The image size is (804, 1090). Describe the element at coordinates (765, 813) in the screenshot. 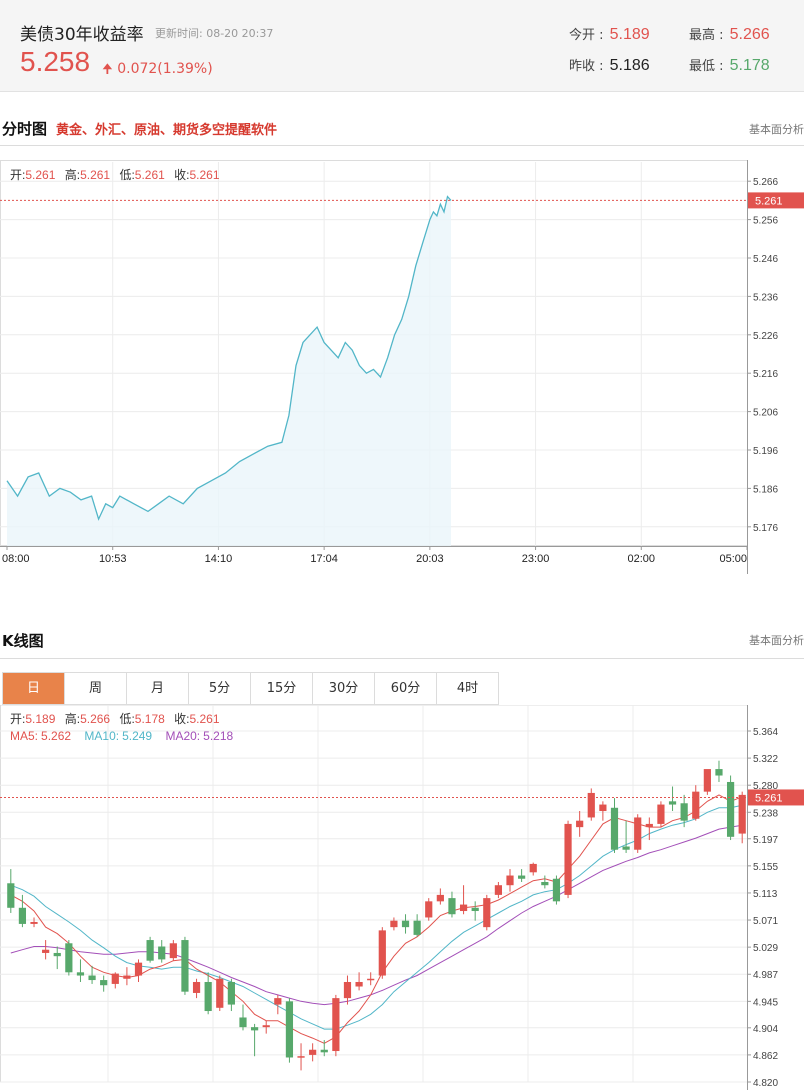

I see `y-tick-label: 5.238` at that location.